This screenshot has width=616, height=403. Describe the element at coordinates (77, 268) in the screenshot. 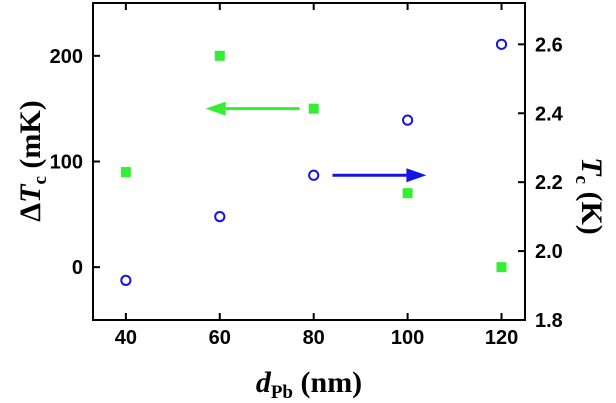

I see `left-y-tick-label: 0` at that location.